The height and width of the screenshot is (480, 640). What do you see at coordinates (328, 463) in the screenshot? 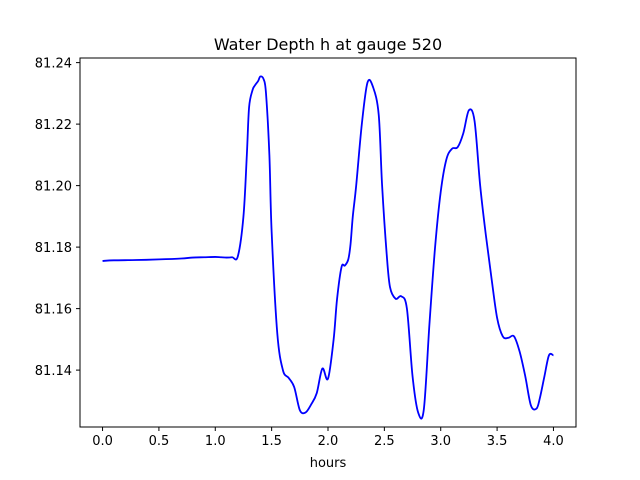
I see `x-axis-label: hours` at bounding box center [328, 463].